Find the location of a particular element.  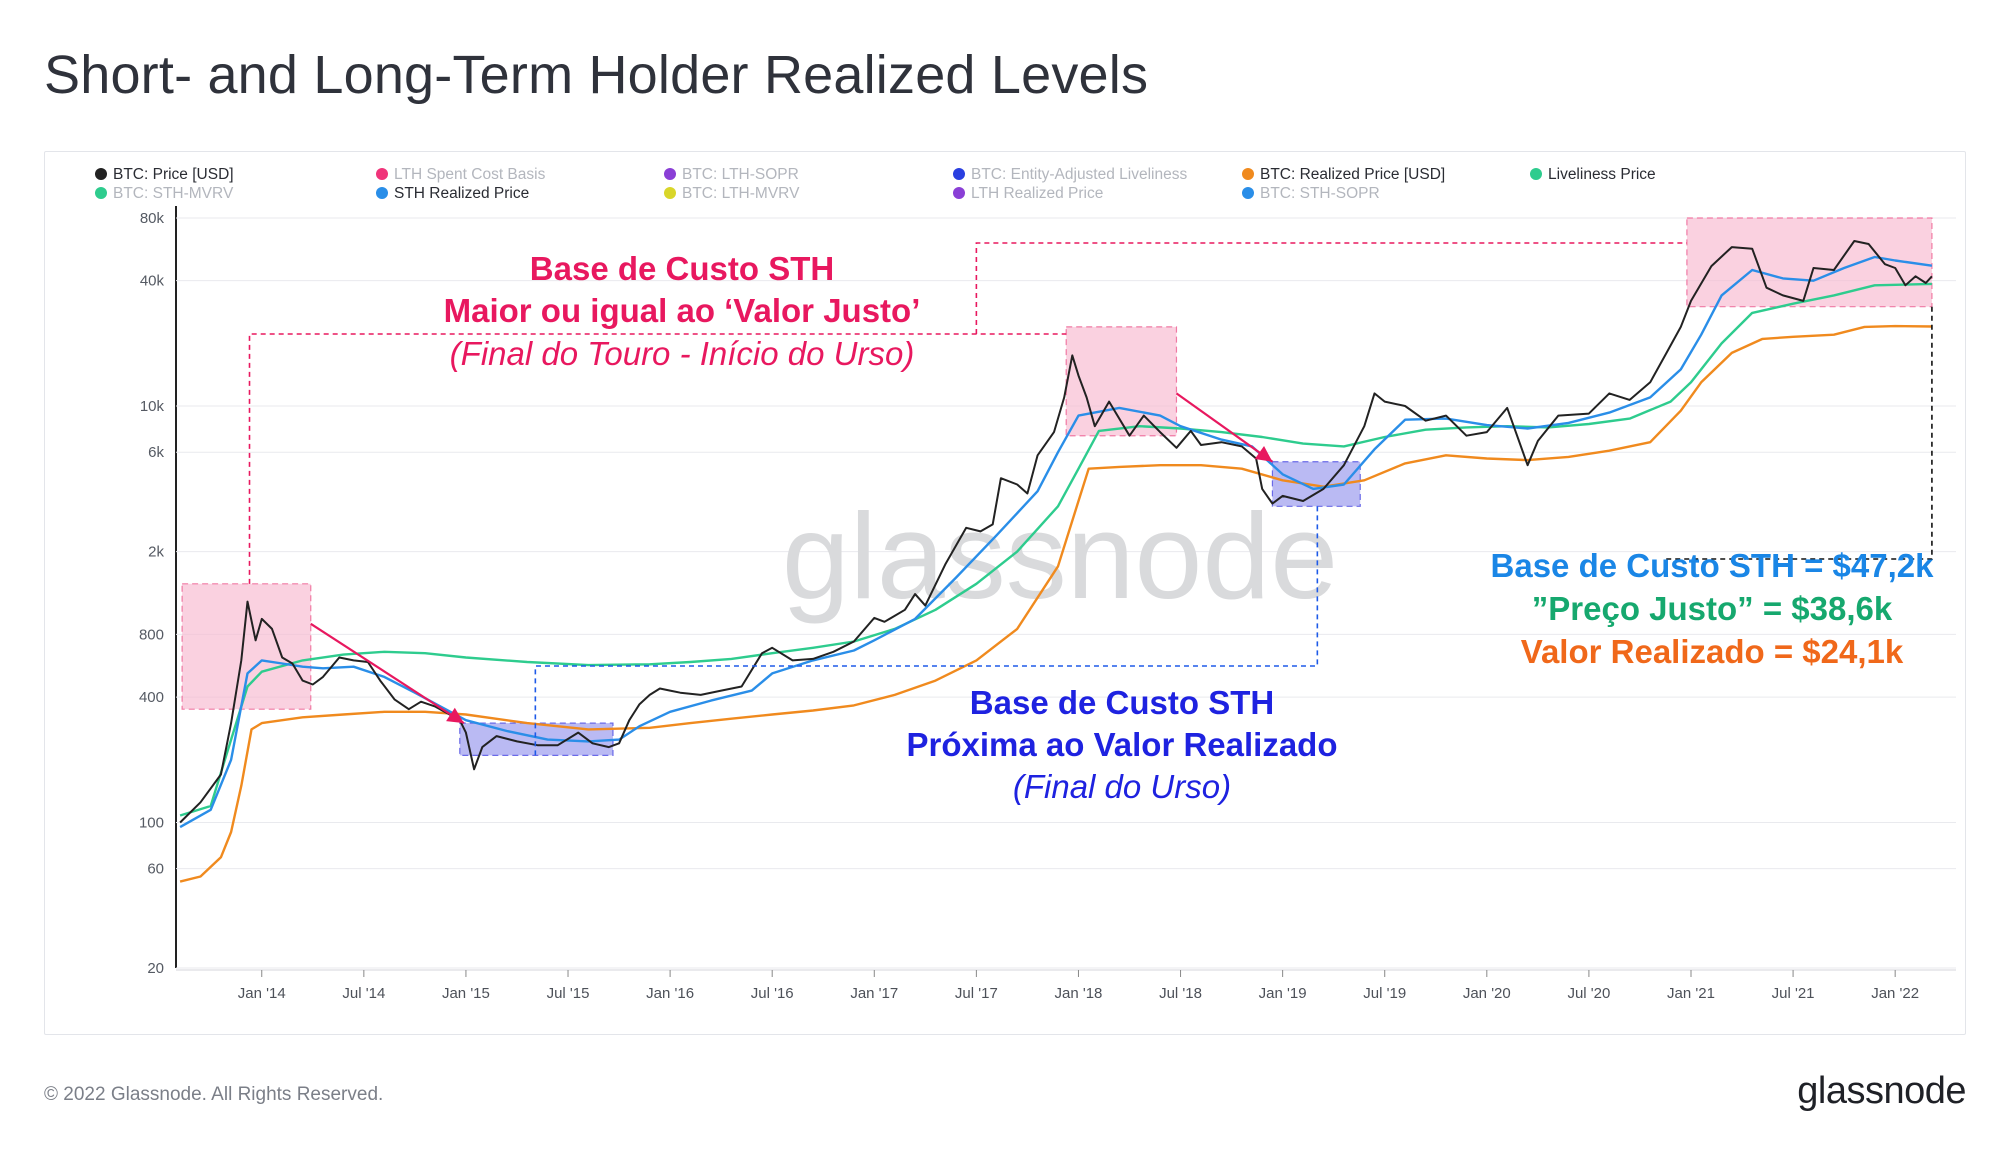

y-tick-label: 6k is located at coordinates (156, 452).